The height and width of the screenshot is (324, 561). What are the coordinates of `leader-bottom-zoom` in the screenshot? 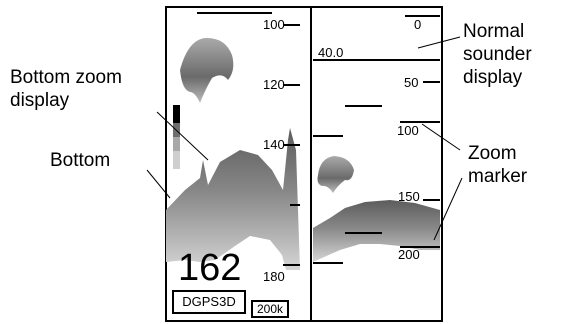 It's located at (182, 136).